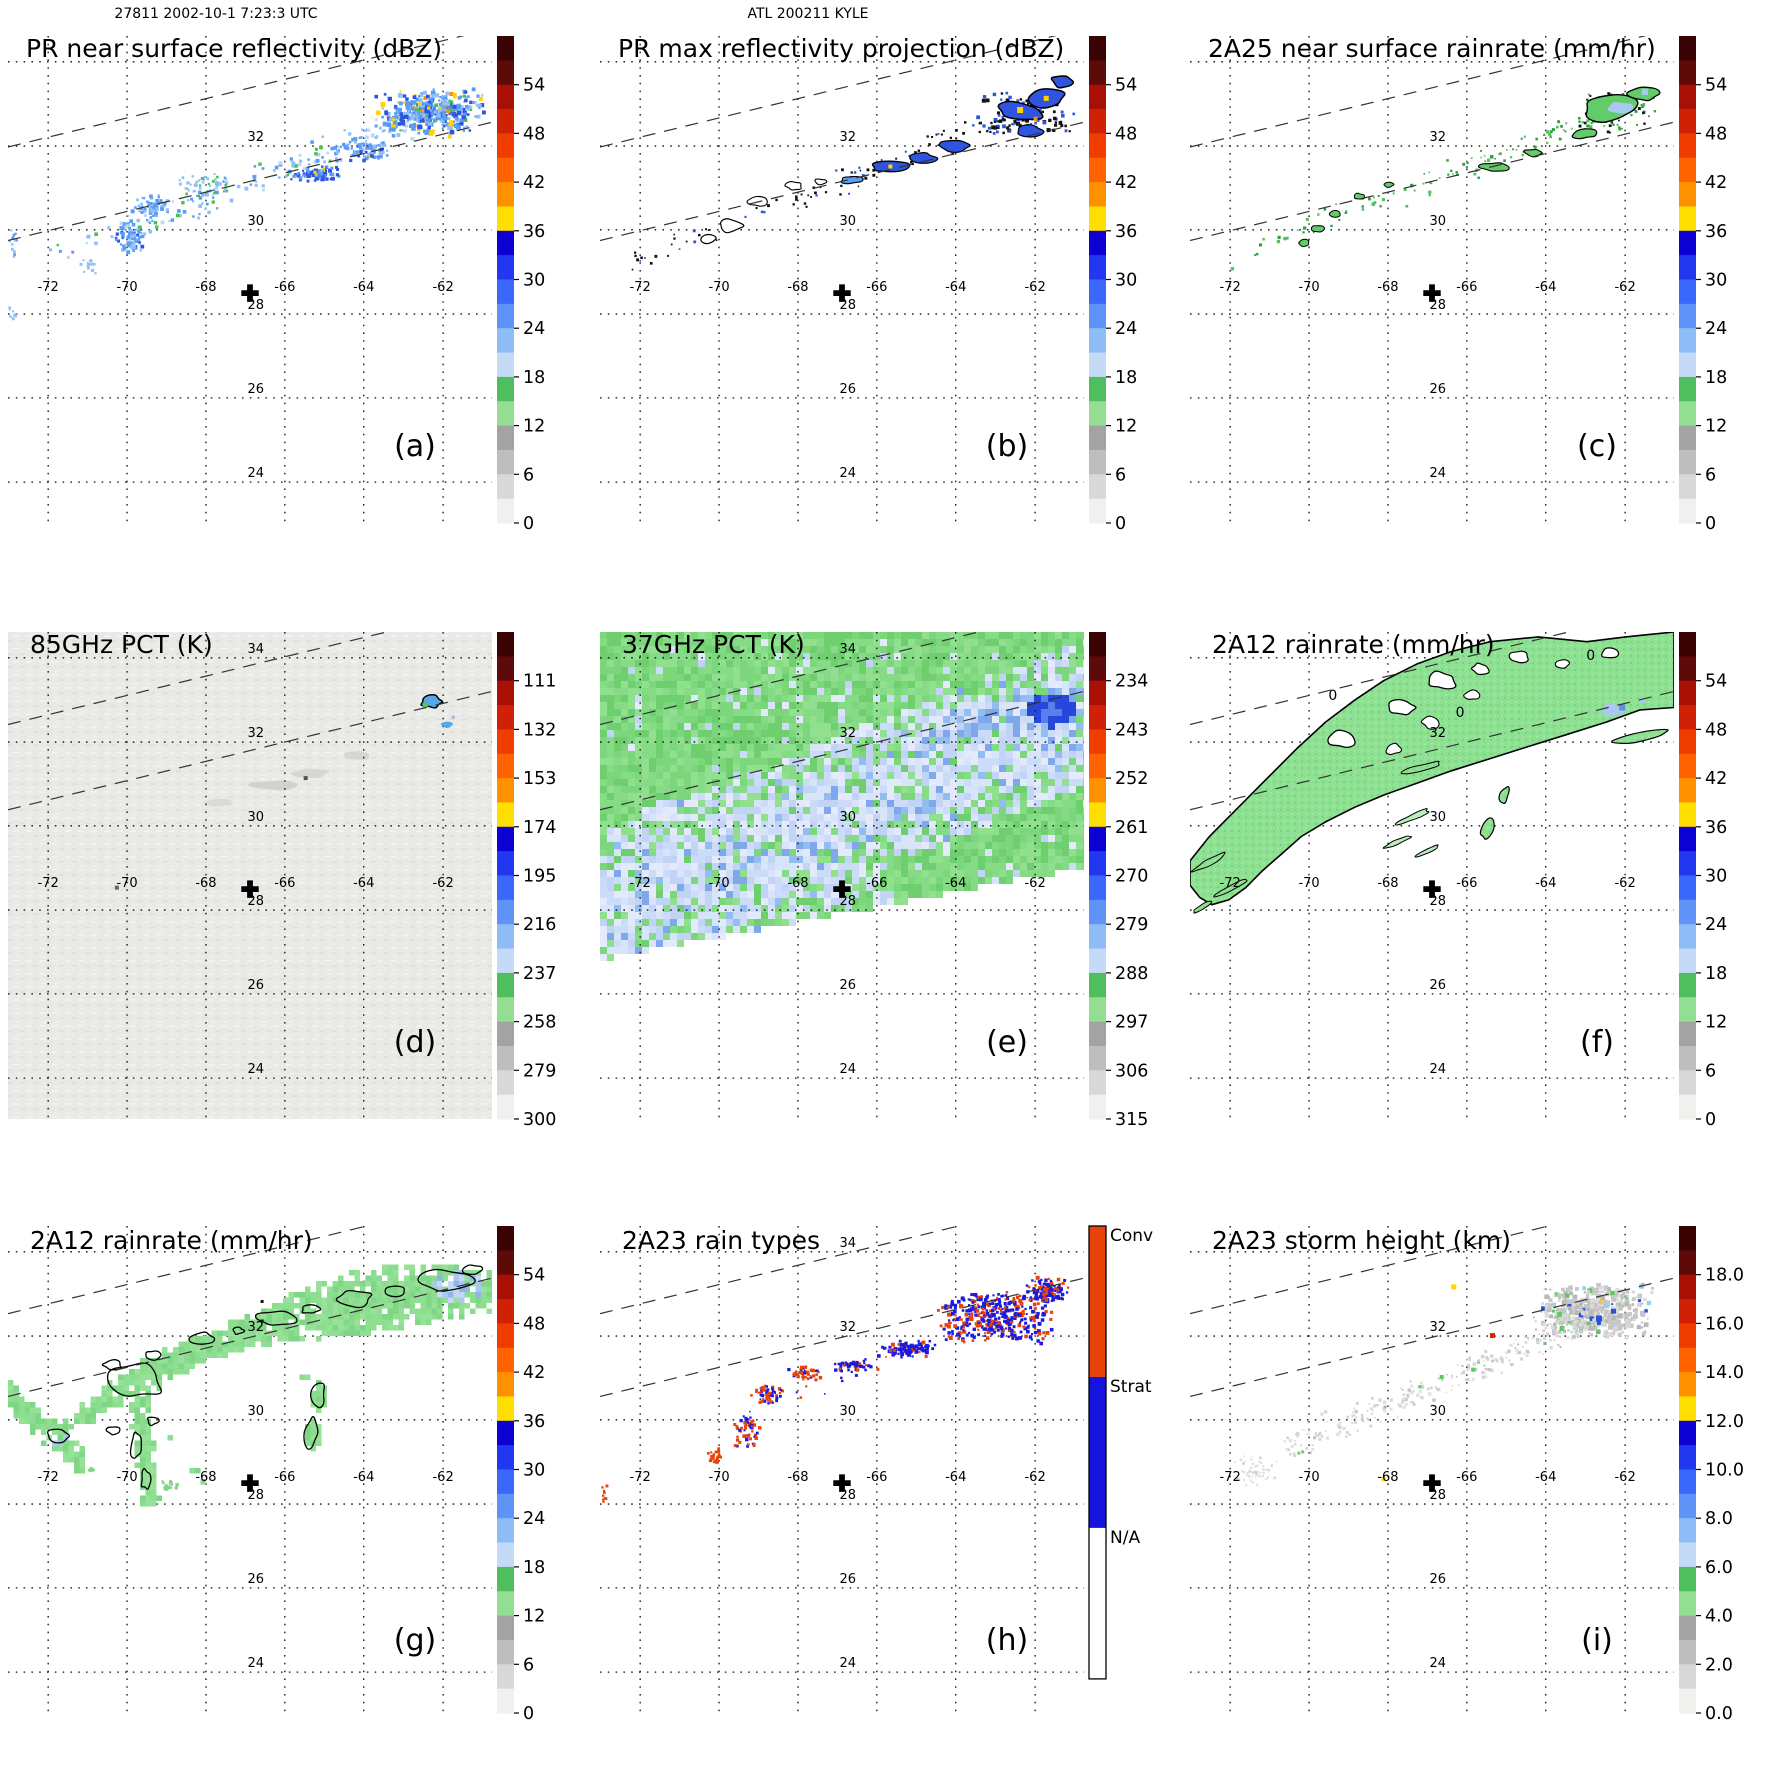 The width and height of the screenshot is (1771, 1771). What do you see at coordinates (1131, 1023) in the screenshot?
I see `svg-text: 297` at bounding box center [1131, 1023].